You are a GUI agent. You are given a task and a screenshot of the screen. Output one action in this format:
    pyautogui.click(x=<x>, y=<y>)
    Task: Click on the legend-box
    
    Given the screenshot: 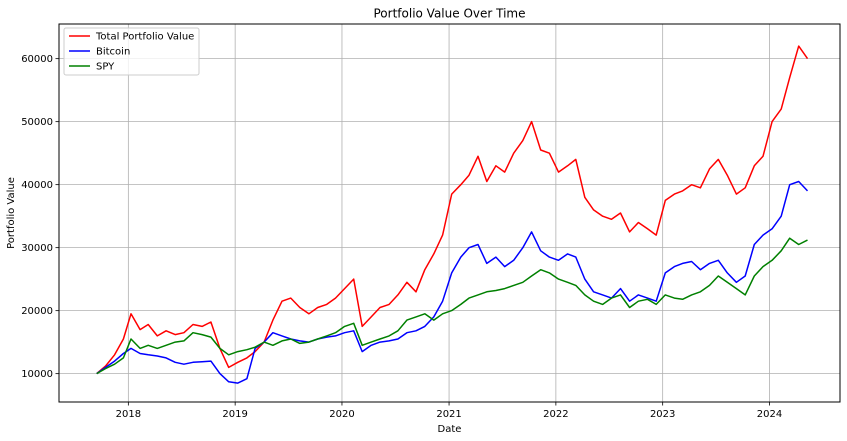 What is the action you would take?
    pyautogui.click(x=131, y=51)
    